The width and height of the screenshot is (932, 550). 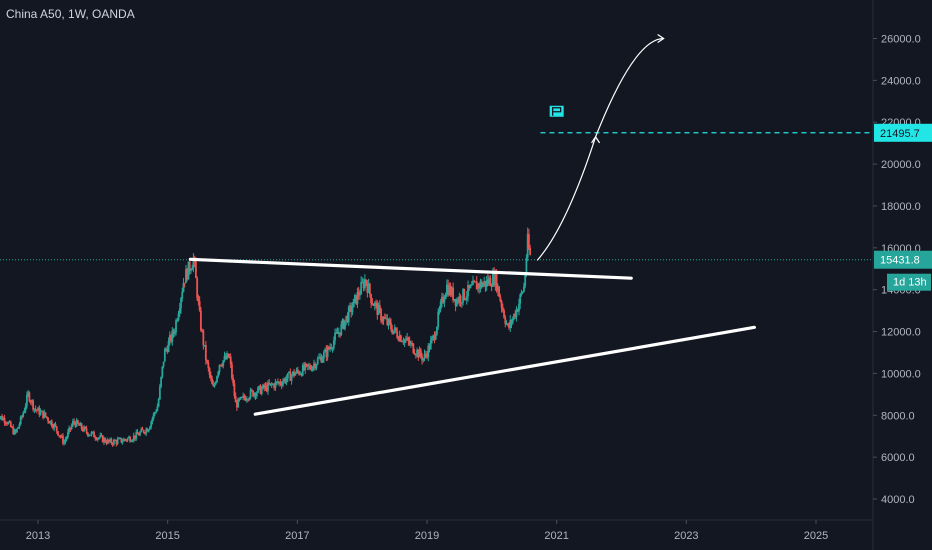 What do you see at coordinates (901, 123) in the screenshot?
I see `y-tick-label: 22000.0` at bounding box center [901, 123].